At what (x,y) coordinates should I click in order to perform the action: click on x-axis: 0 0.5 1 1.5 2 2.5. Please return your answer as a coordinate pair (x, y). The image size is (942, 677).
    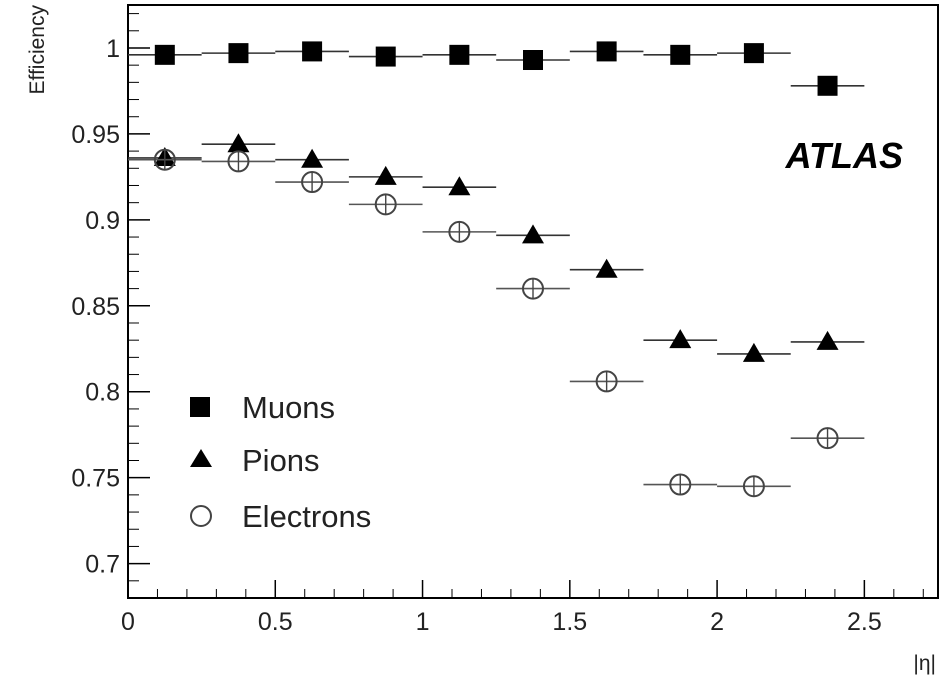
    Looking at the image, I should click on (522, 608).